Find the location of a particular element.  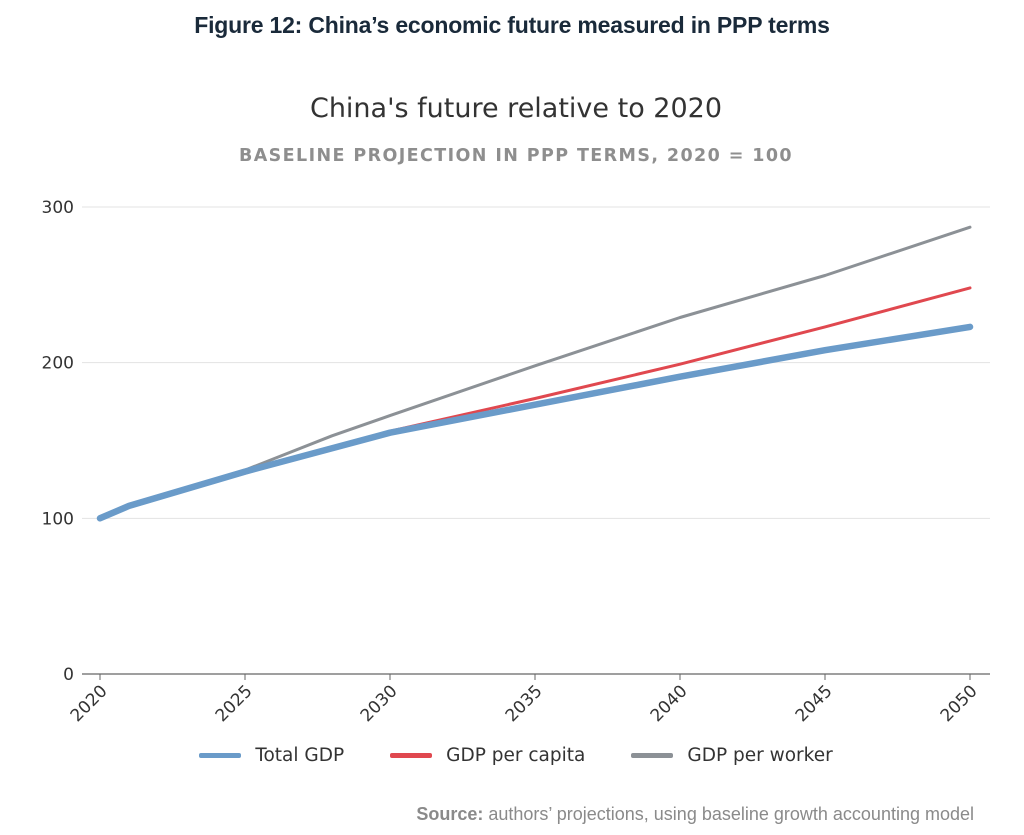

x-tick-label: 2030 is located at coordinates (379, 703).